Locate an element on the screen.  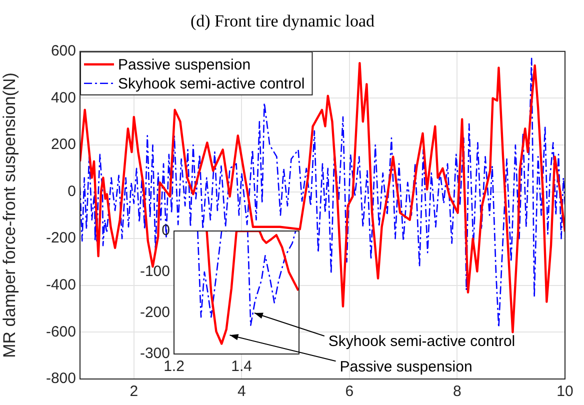
x-tick-label: 1.4 is located at coordinates (241, 367).